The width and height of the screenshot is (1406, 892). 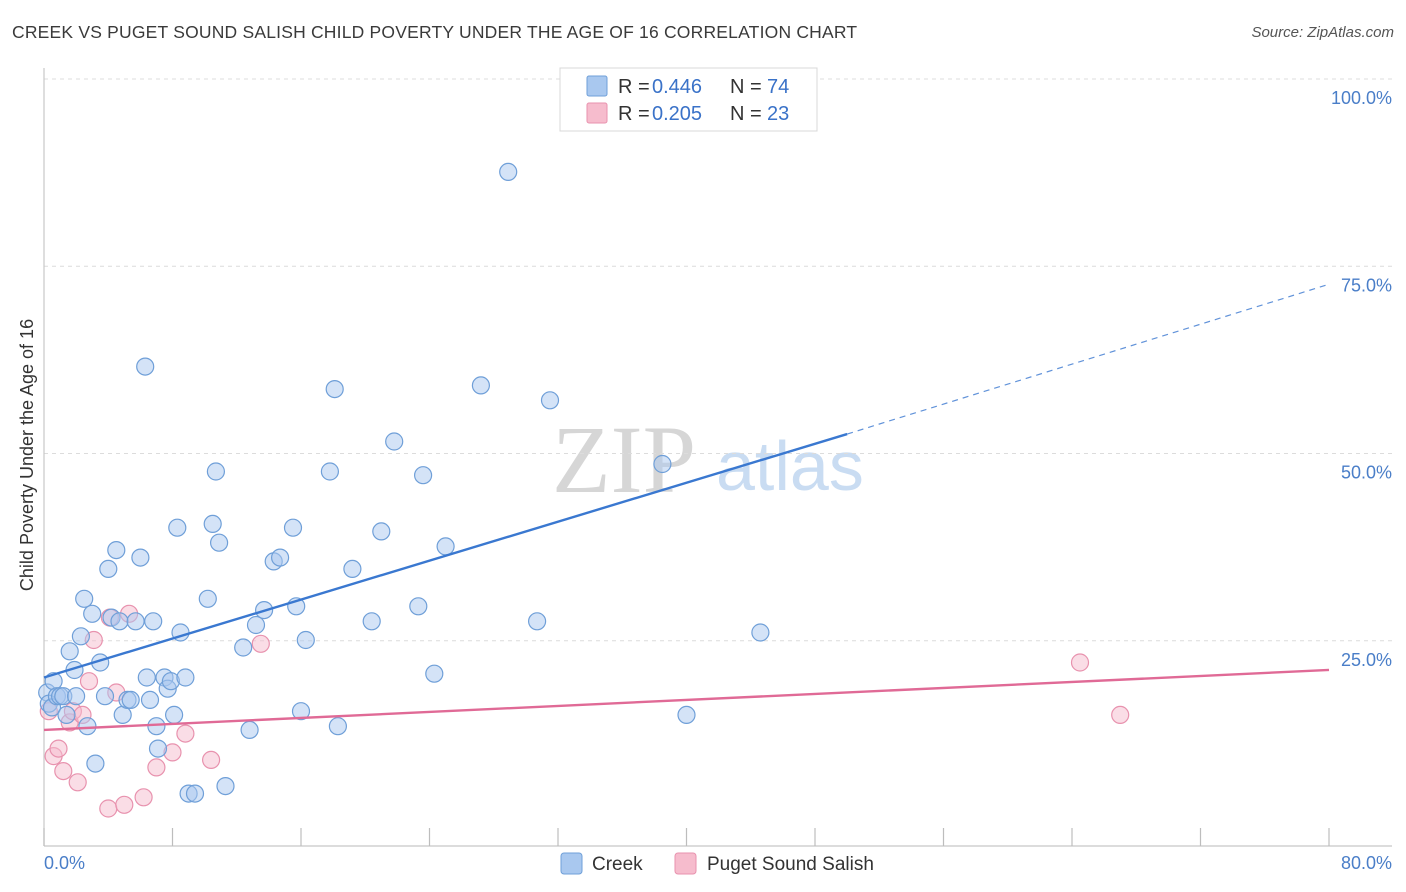 I want to click on x-ticks, so click(x=686, y=837).